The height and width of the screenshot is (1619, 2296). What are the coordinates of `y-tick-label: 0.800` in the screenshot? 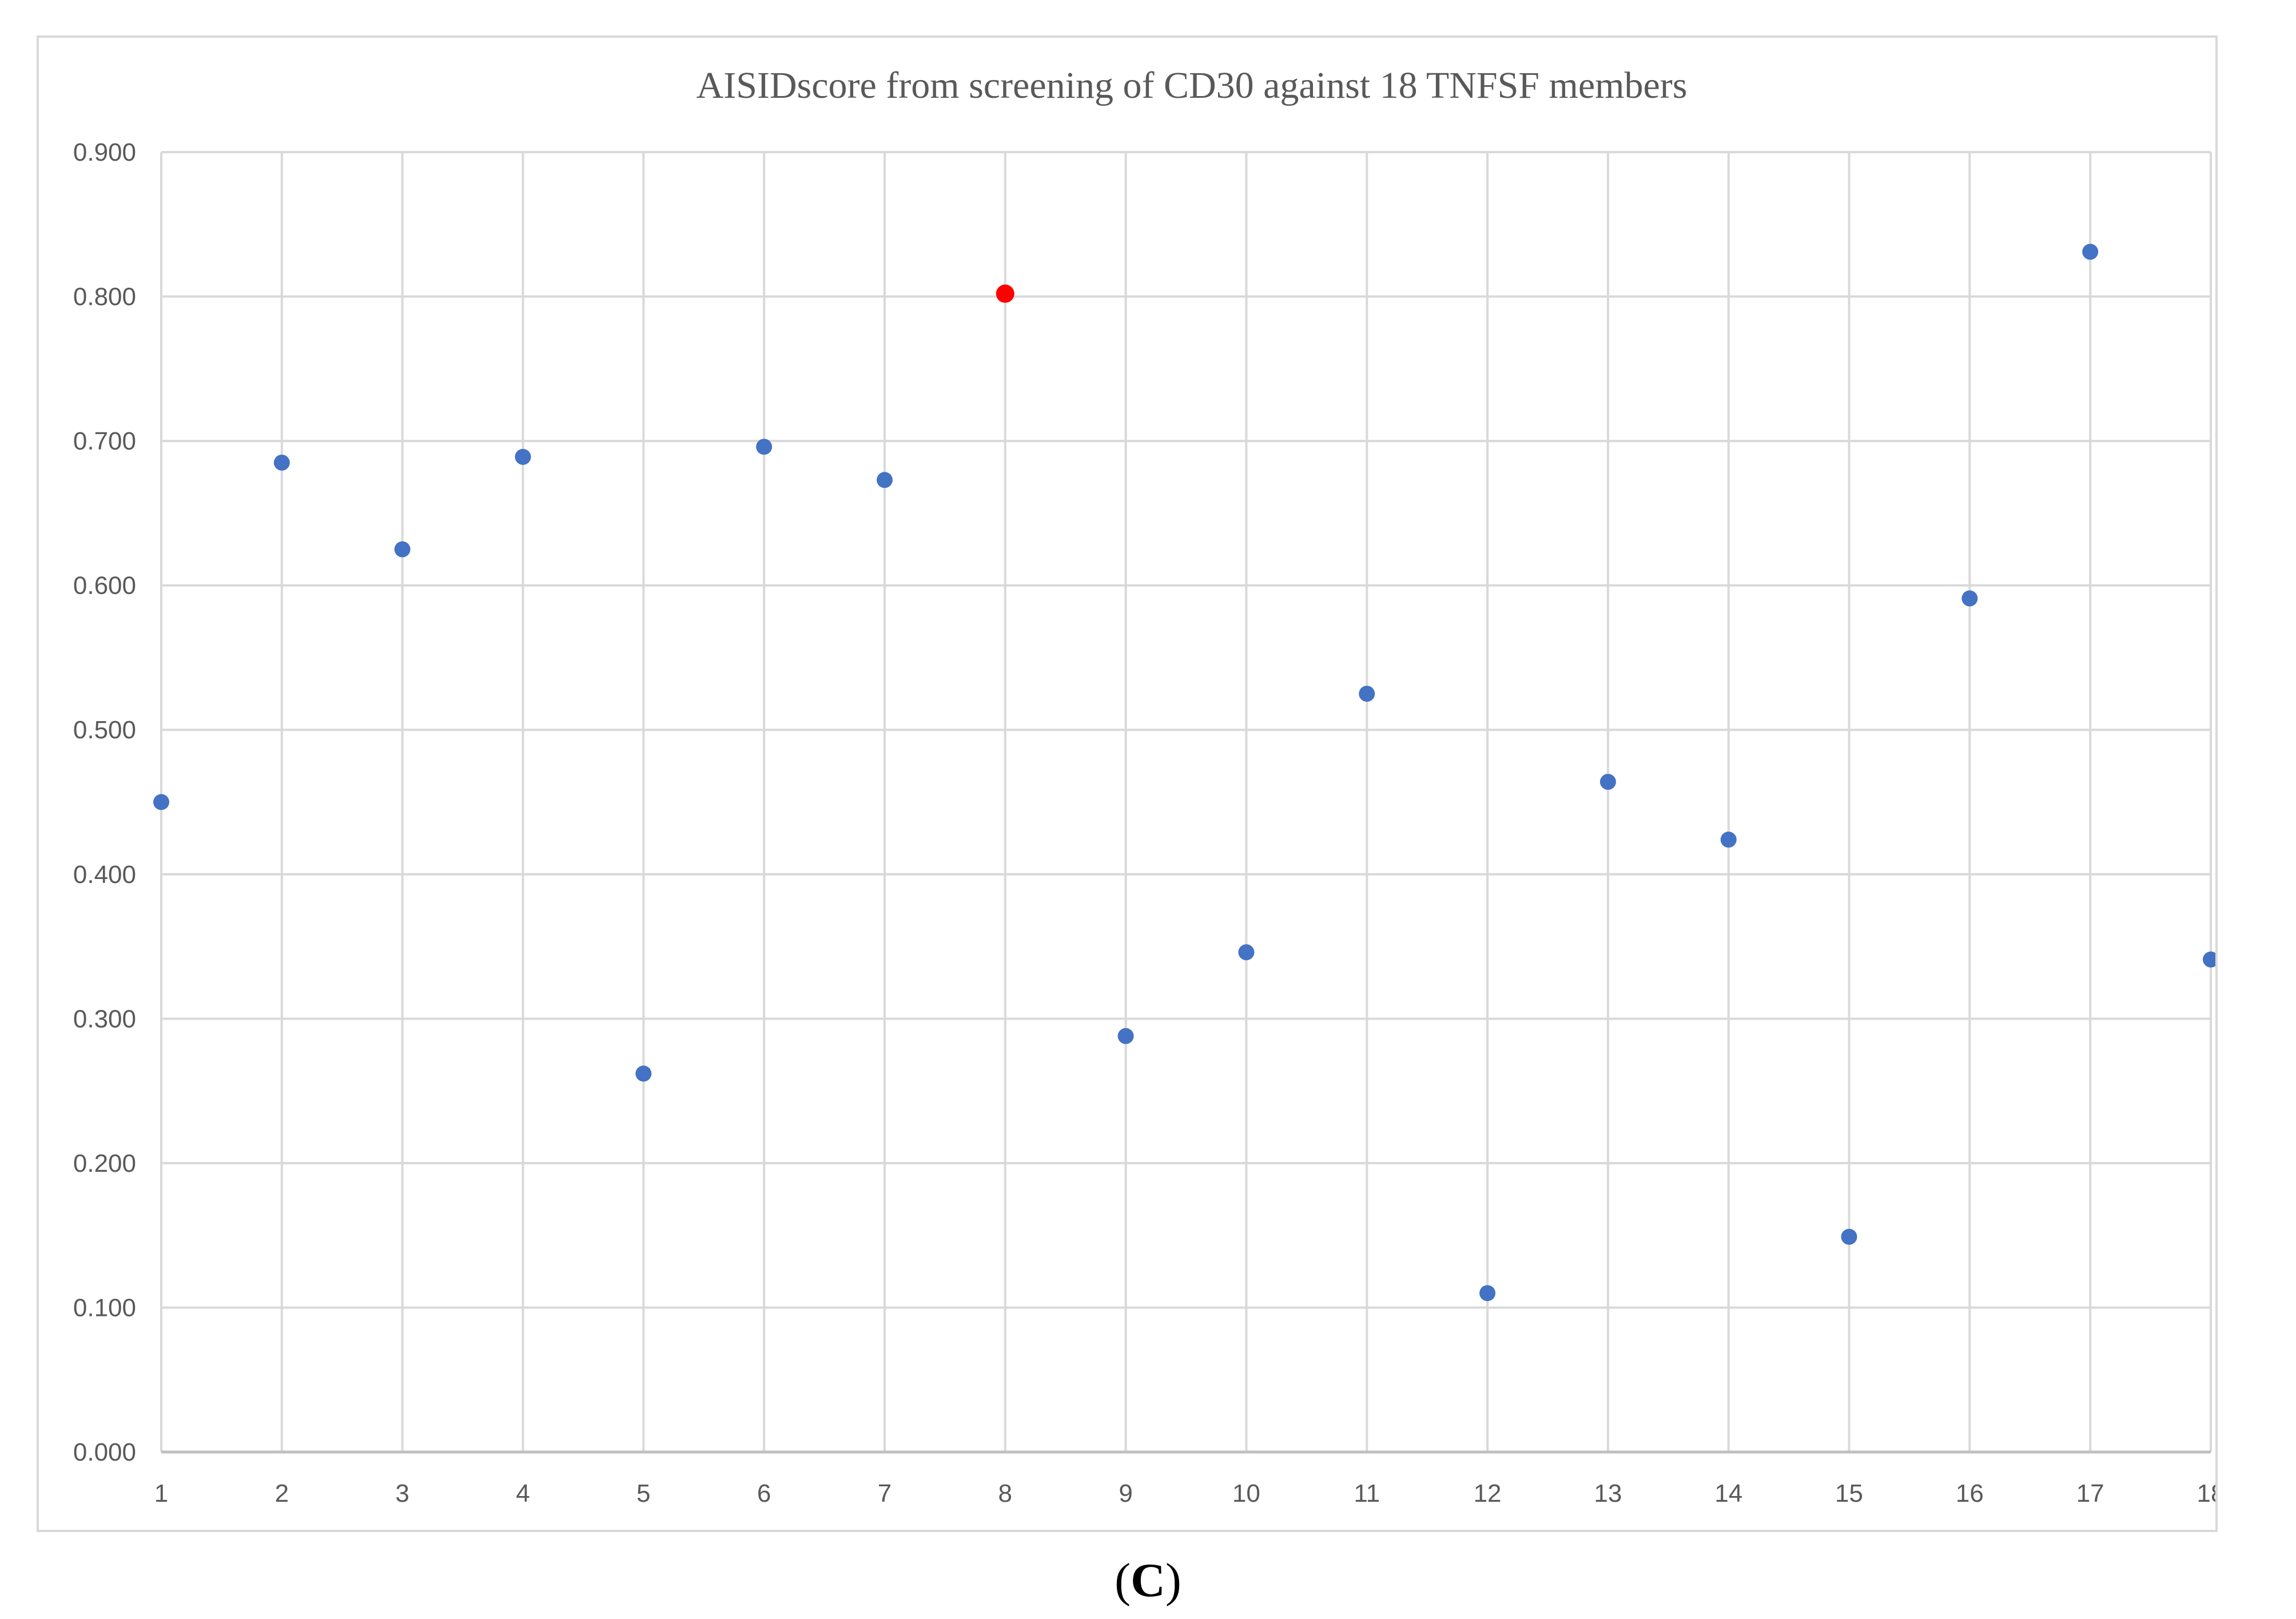 It's located at (105, 297).